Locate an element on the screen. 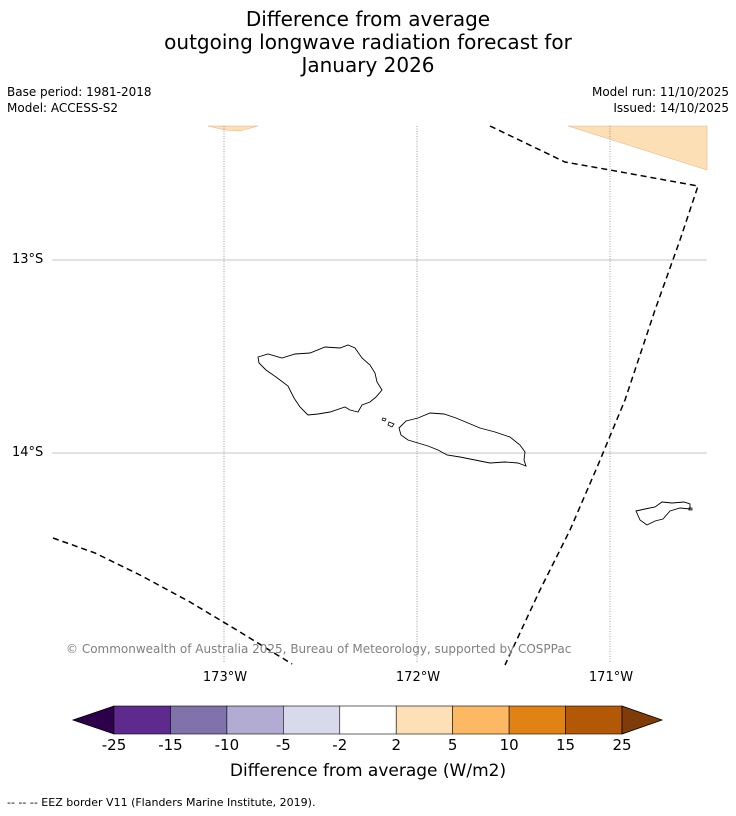  savaii-island is located at coordinates (320, 380).